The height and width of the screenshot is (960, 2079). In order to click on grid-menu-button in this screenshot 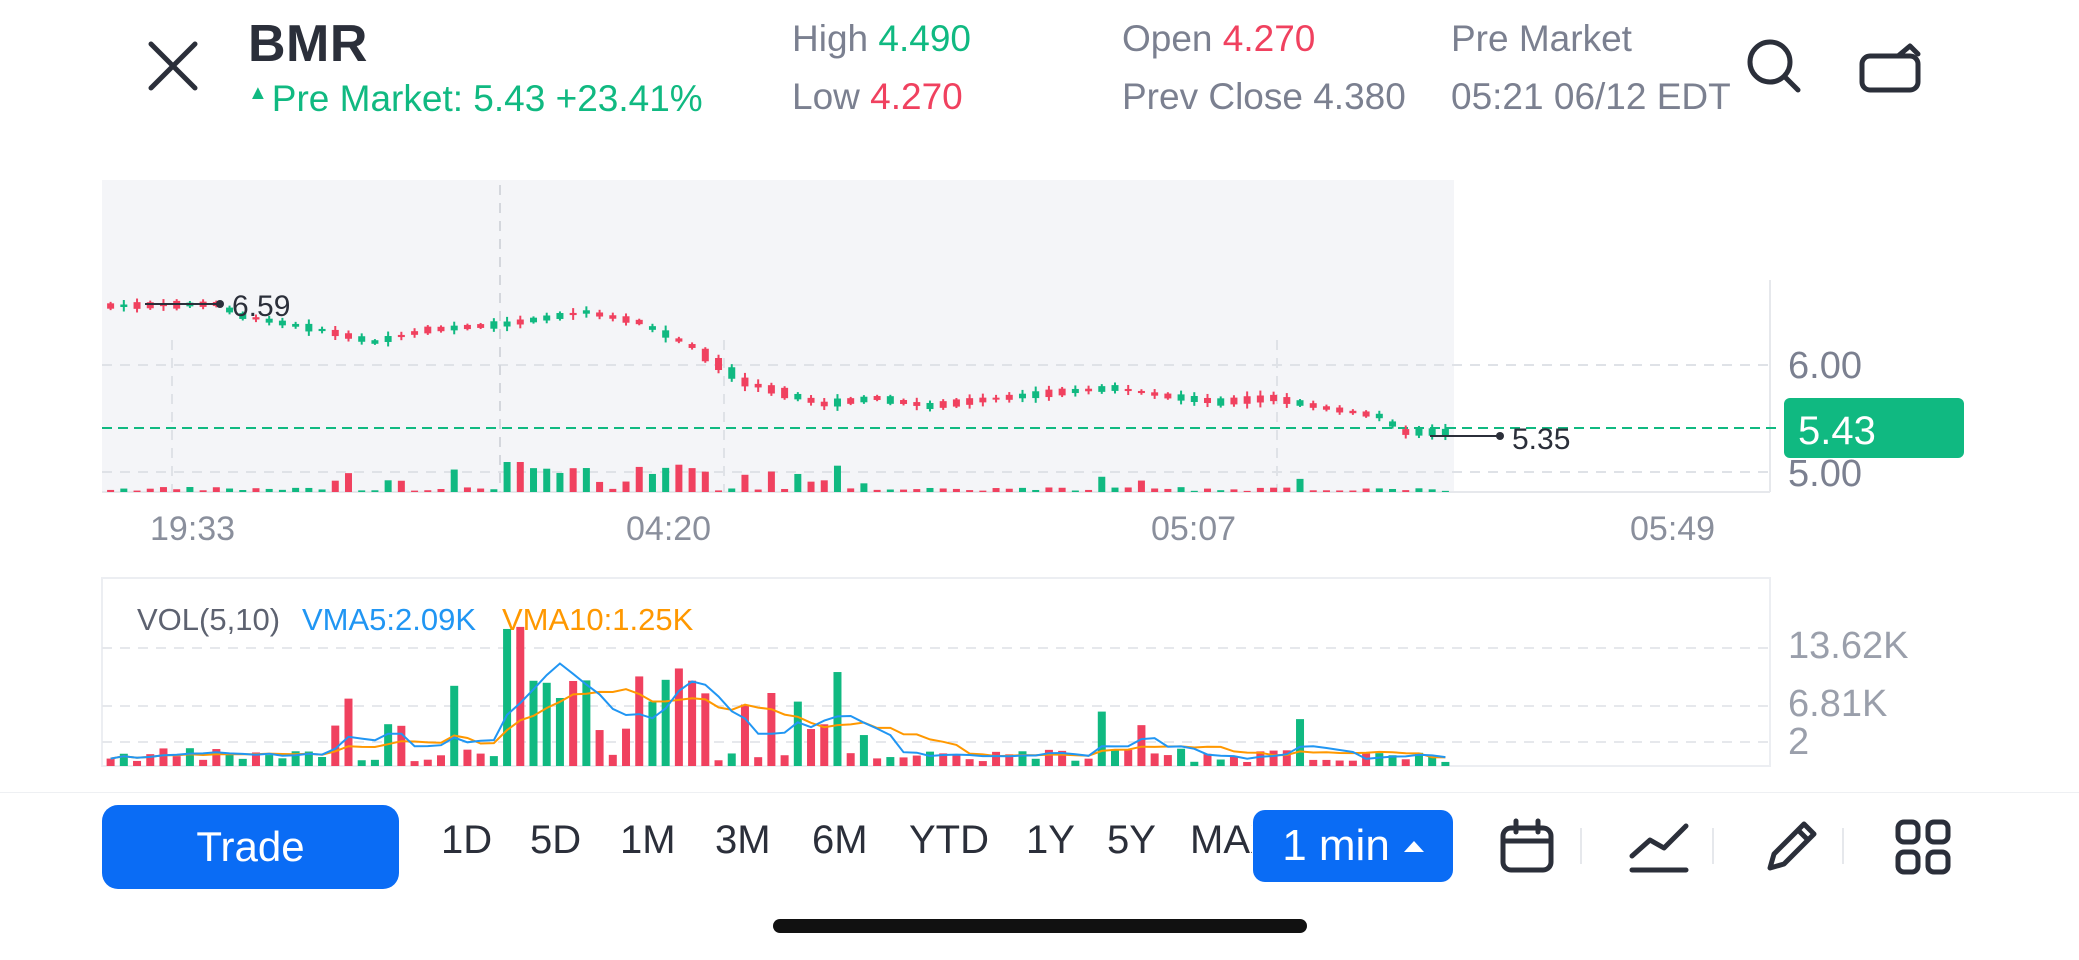, I will do `click(1923, 847)`.